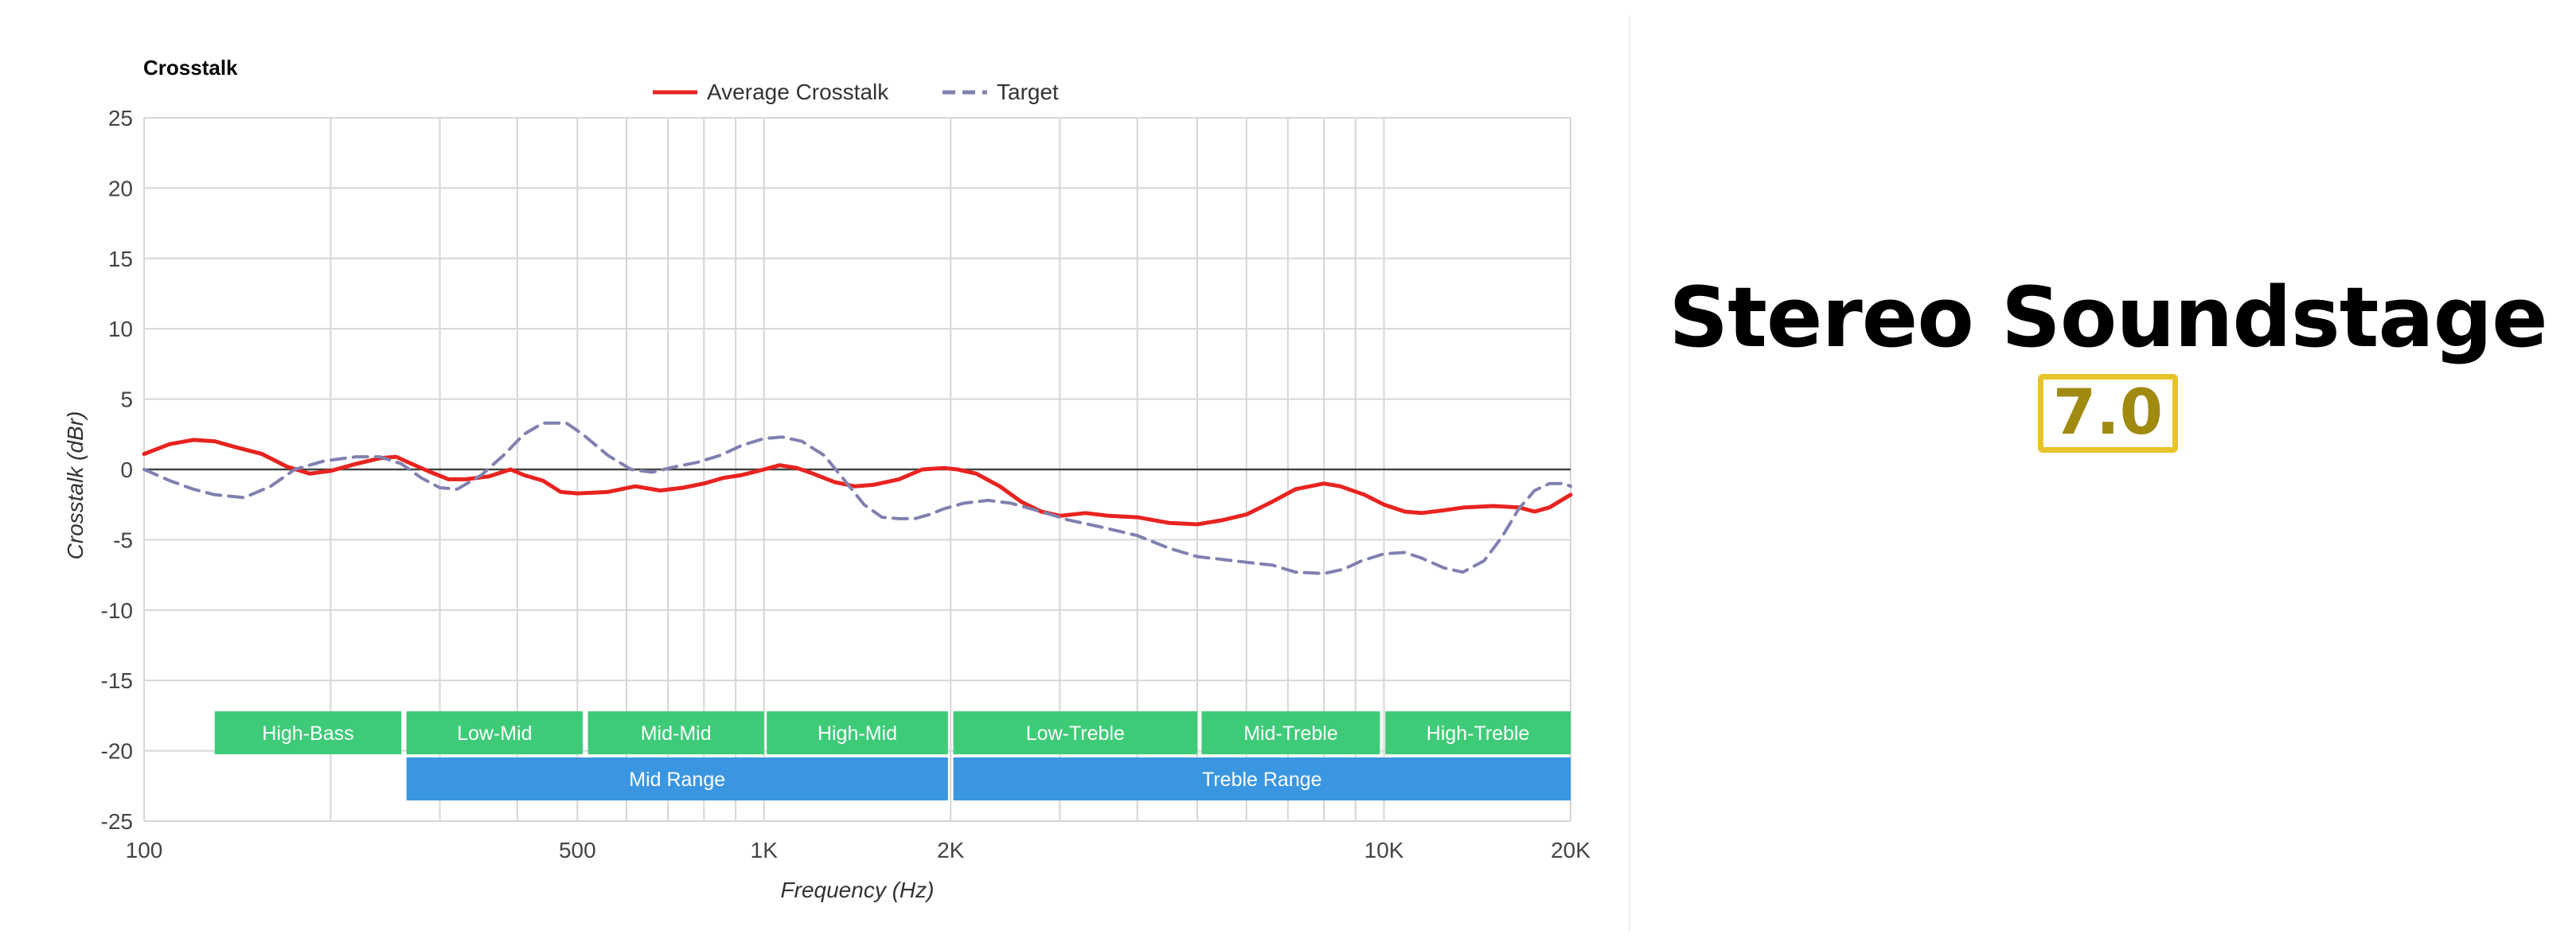  What do you see at coordinates (117, 752) in the screenshot?
I see `y-tick-label: -20` at bounding box center [117, 752].